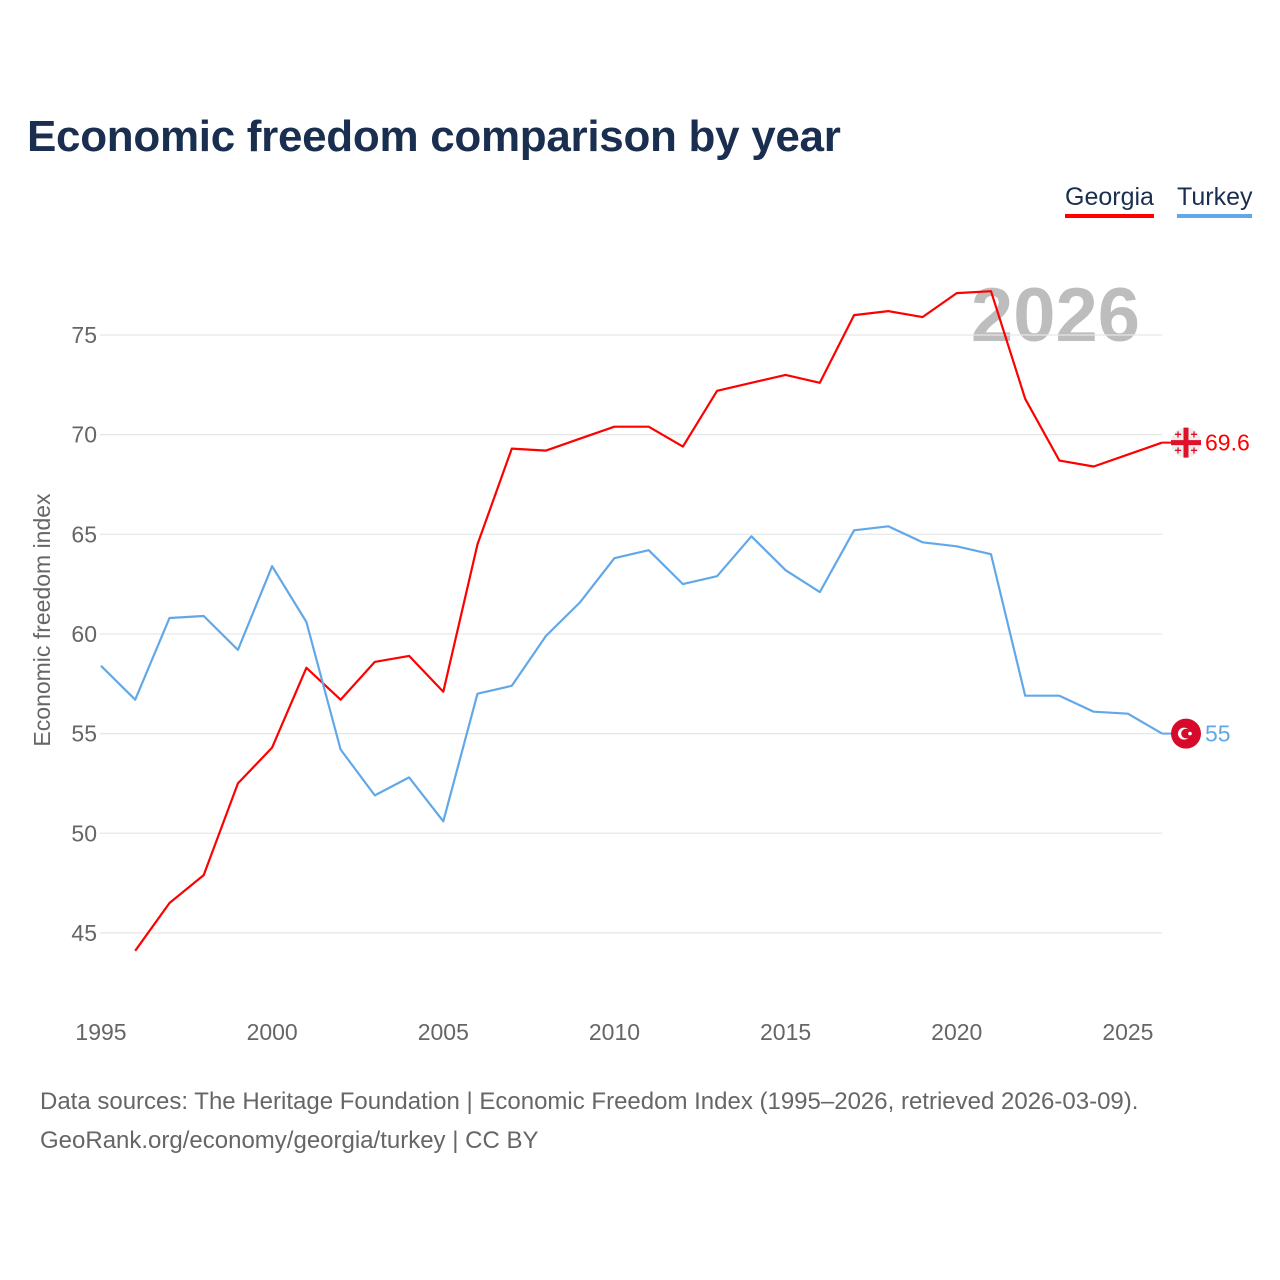 The height and width of the screenshot is (1280, 1280). What do you see at coordinates (84, 833) in the screenshot?
I see `y-tick-label: 50` at bounding box center [84, 833].